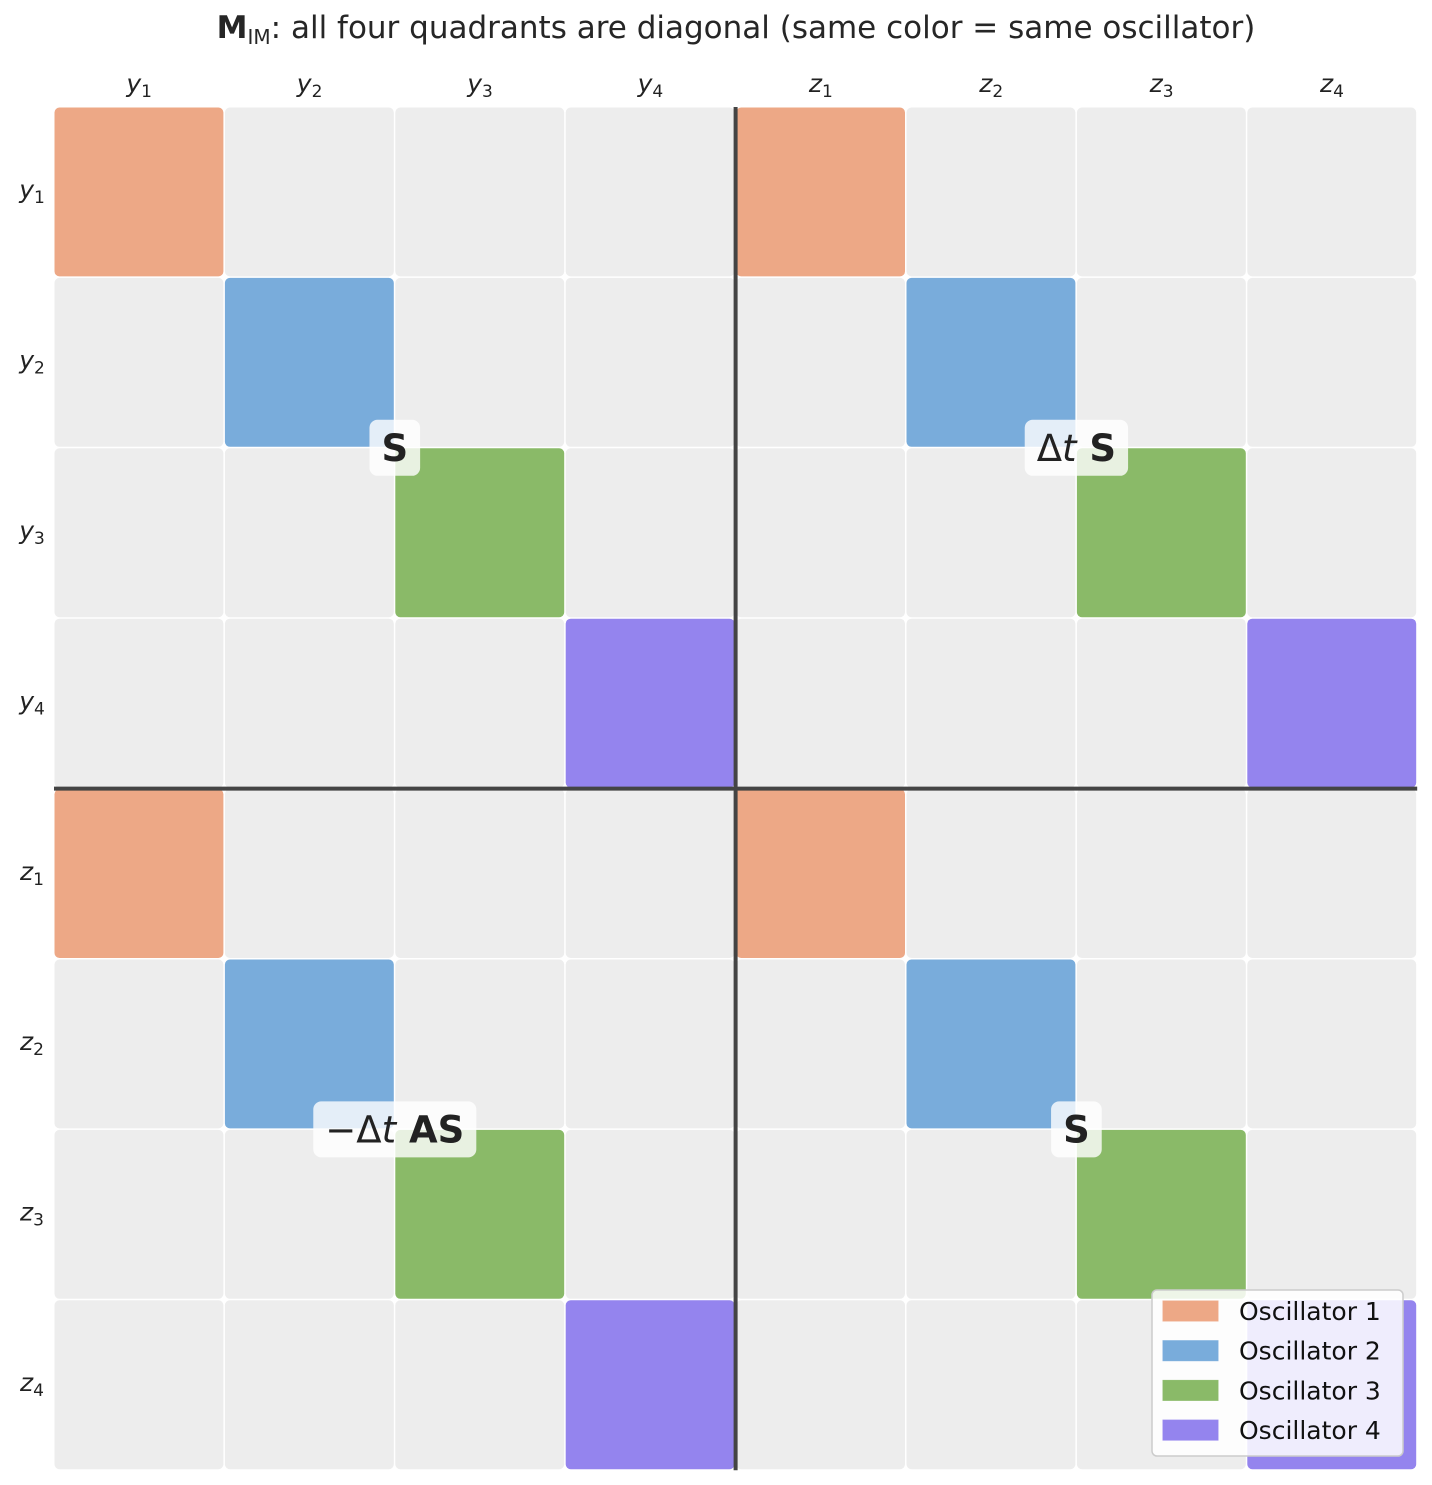 This screenshot has height=1485, width=1432. I want to click on row-label: z2, so click(31, 1043).